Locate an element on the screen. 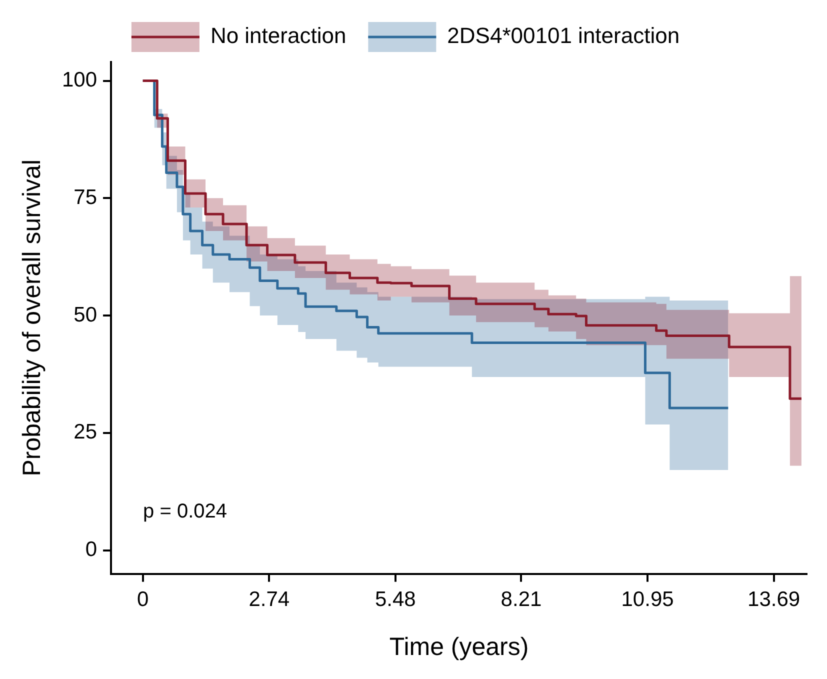 The width and height of the screenshot is (827, 679). legend-label: No interaction is located at coordinates (278, 35).